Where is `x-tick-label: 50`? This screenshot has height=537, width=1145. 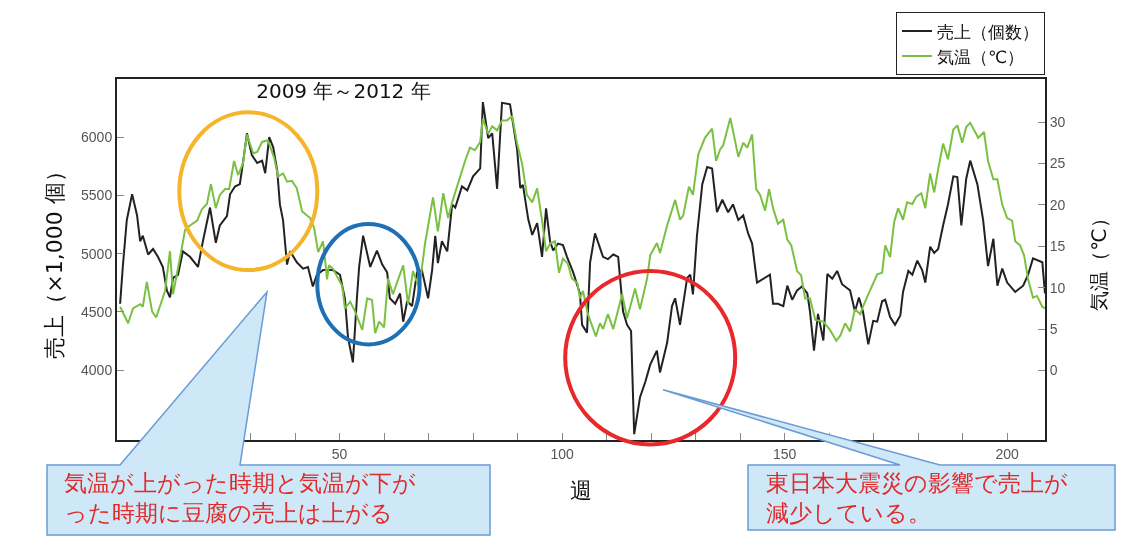
x-tick-label: 50 is located at coordinates (339, 453).